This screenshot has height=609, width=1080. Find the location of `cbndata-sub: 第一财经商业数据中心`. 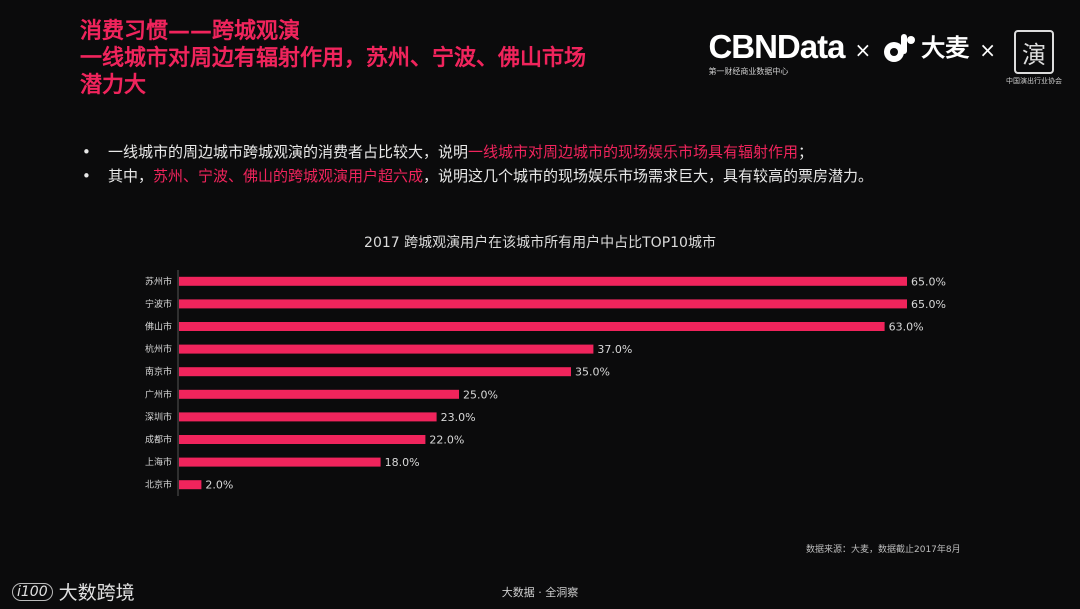

cbndata-sub: 第一财经商业数据中心 is located at coordinates (748, 71).